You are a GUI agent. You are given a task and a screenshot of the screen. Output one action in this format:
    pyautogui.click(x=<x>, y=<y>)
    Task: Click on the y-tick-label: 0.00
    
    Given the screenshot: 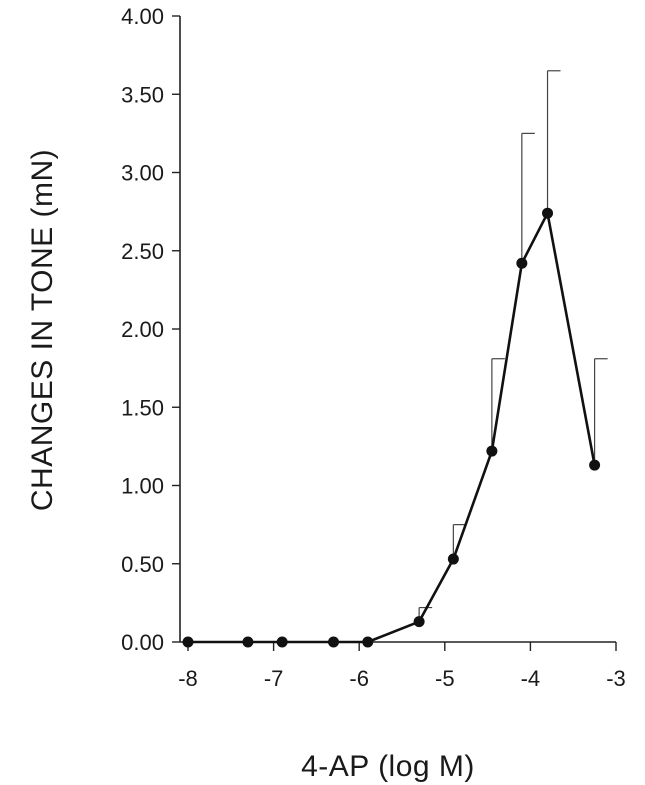 What is the action you would take?
    pyautogui.click(x=142, y=642)
    